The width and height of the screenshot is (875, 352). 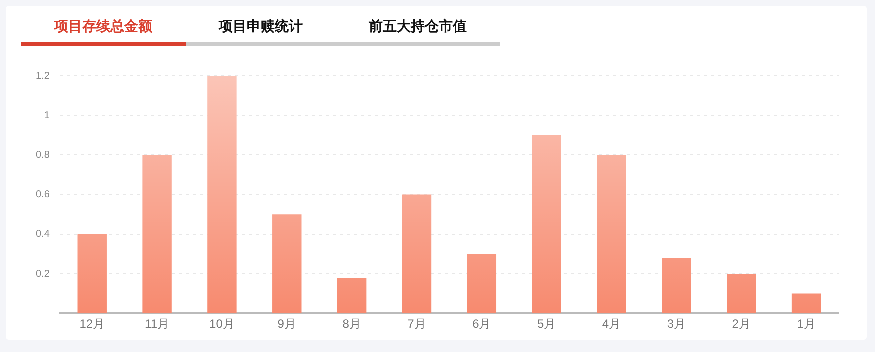 What do you see at coordinates (43, 274) in the screenshot?
I see `y-tick-label: 0.2` at bounding box center [43, 274].